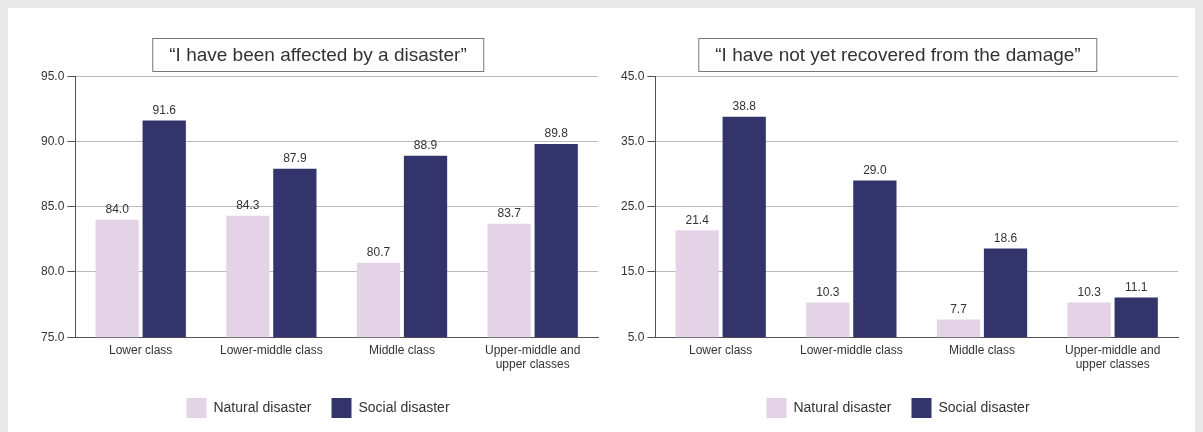 Image resolution: width=1203 pixels, height=432 pixels. What do you see at coordinates (959, 308) in the screenshot?
I see `data-label: 7.7` at bounding box center [959, 308].